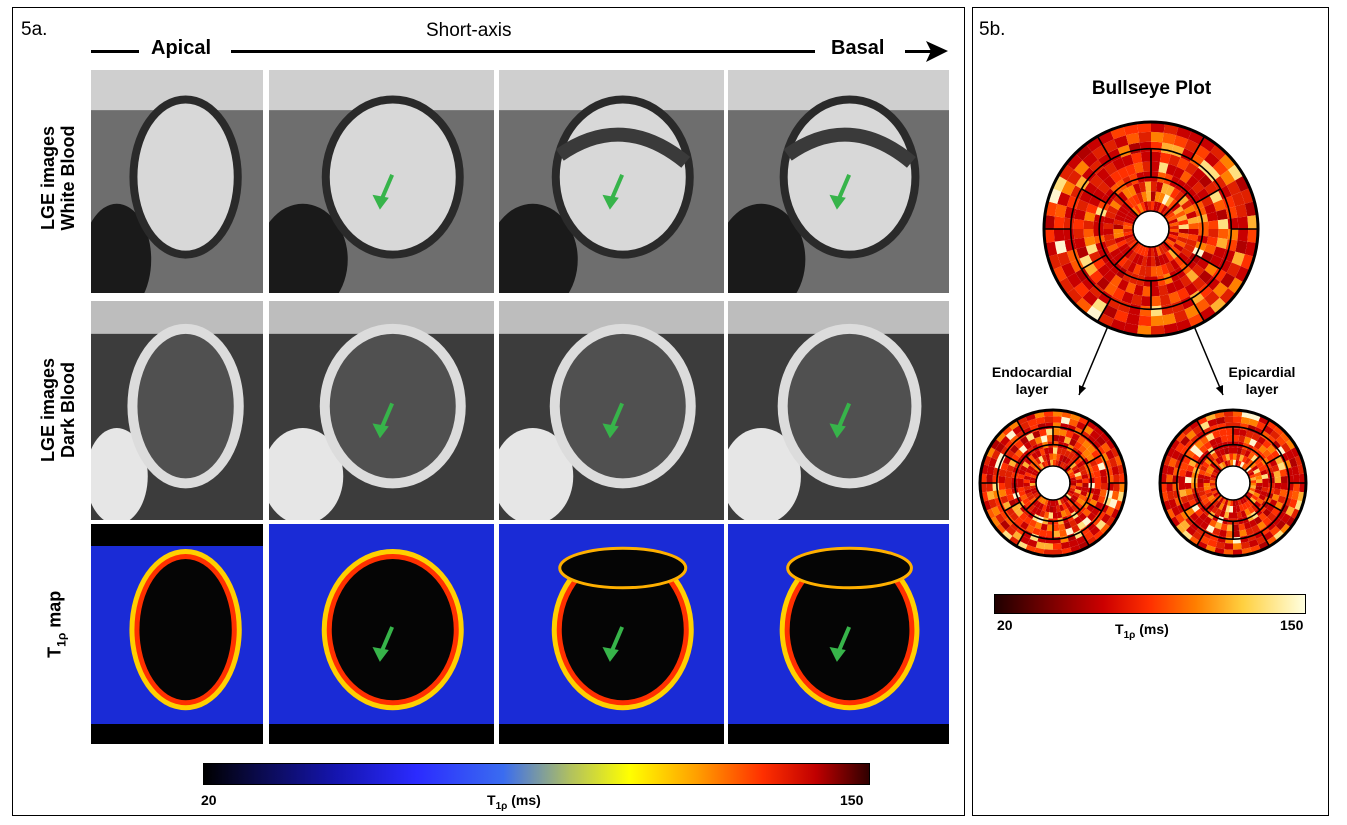  What do you see at coordinates (115, 51) in the screenshot?
I see `apical-line` at bounding box center [115, 51].